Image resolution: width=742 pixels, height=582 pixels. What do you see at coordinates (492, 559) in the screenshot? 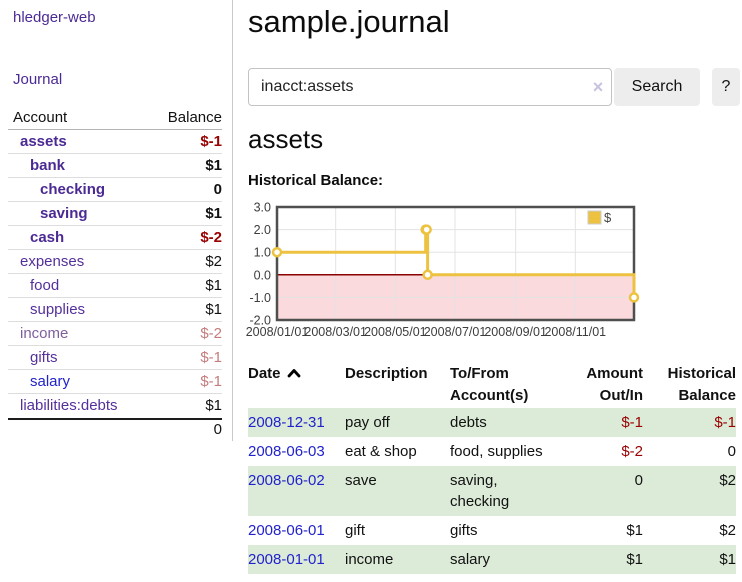
I see `register-row: 2008-01-01 income salary $1 $1` at bounding box center [492, 559].